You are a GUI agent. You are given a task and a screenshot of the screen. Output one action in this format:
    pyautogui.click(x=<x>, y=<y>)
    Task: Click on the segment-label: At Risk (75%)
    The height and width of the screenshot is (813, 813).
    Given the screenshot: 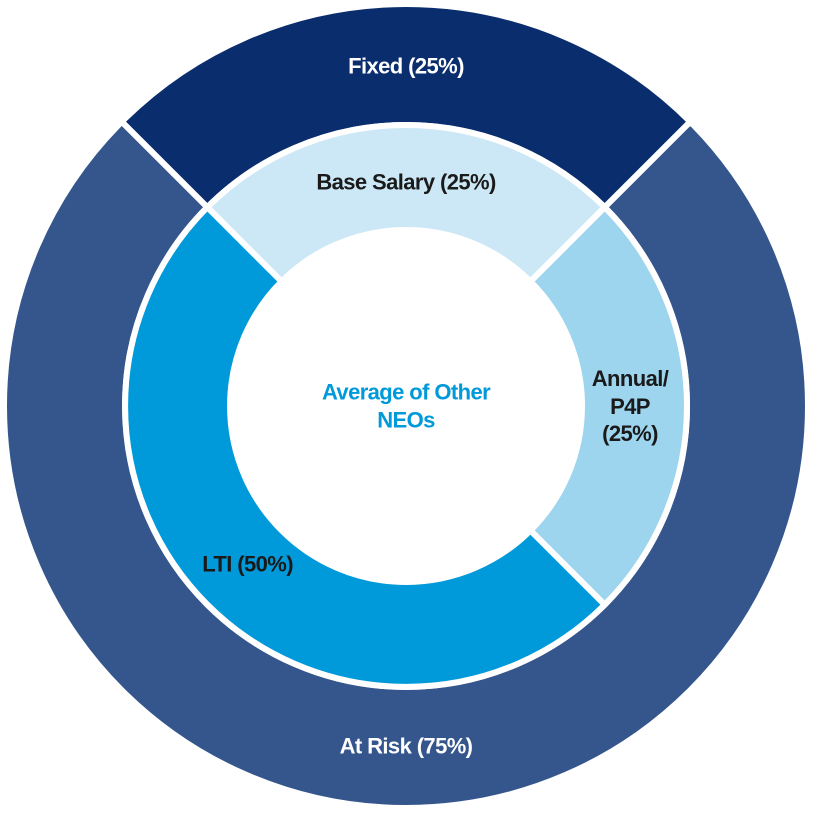 What is the action you would take?
    pyautogui.click(x=406, y=746)
    